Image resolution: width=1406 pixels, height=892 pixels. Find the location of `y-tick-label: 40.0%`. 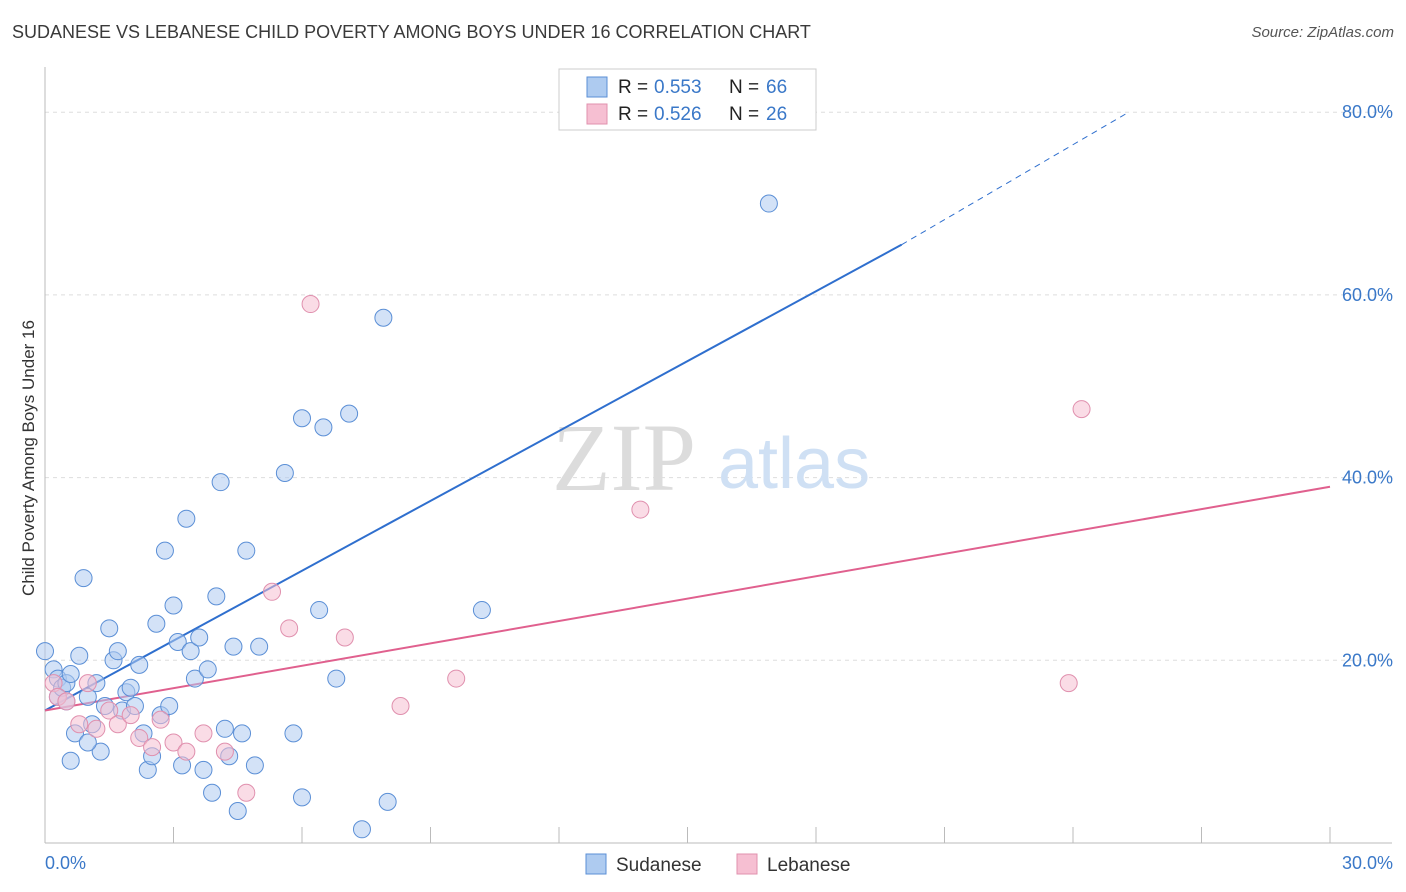

y-tick-label: 40.0% is located at coordinates (1367, 478).